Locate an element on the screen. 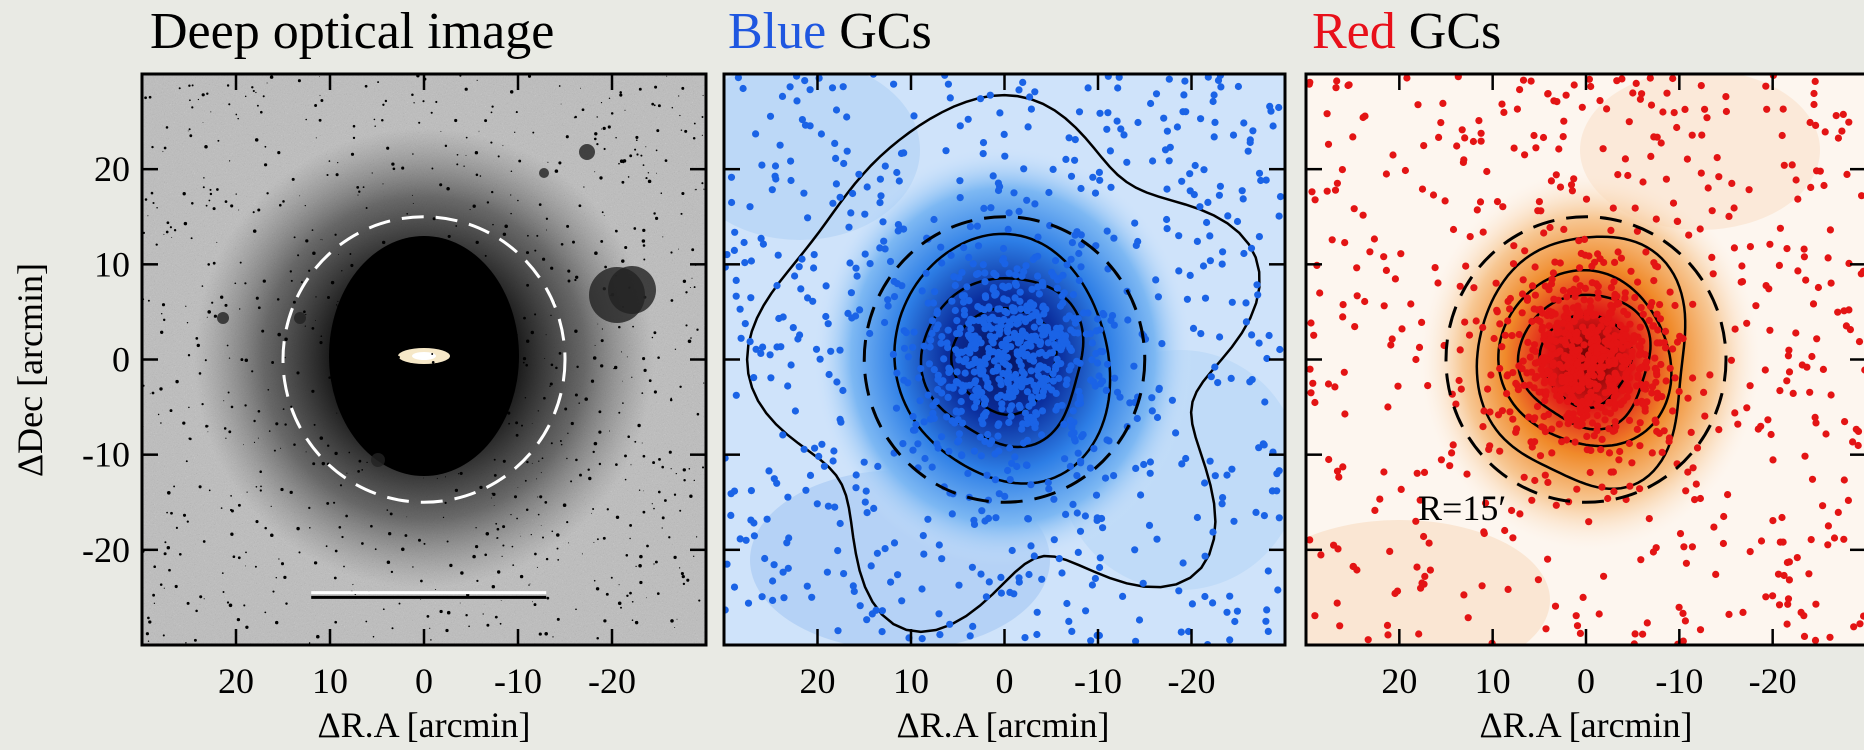 This screenshot has height=750, width=1864. bright-star is located at coordinates (378, 460).